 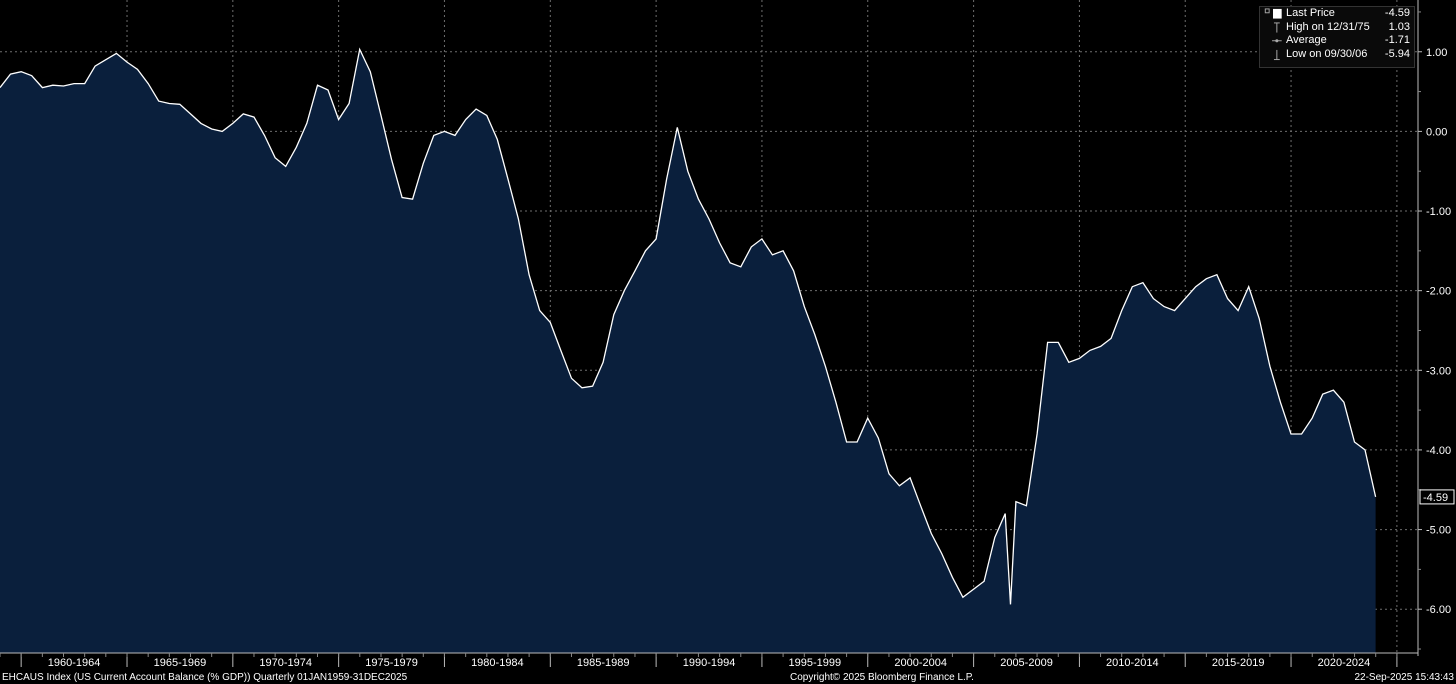 I want to click on last-value-tag: -4.59, so click(x=1437, y=497).